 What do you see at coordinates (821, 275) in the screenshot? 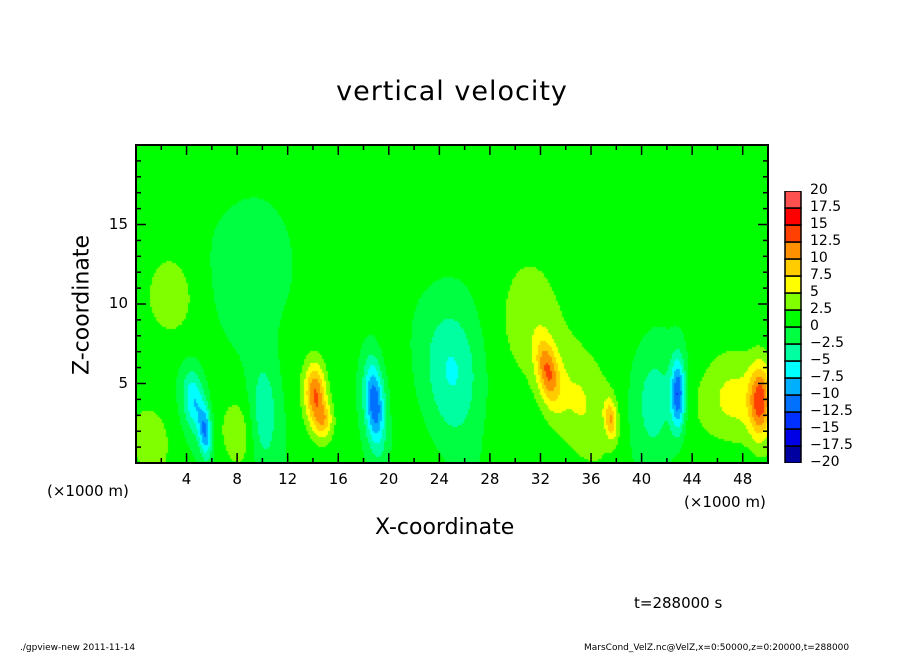
I see `colorbar-label: 7.5` at bounding box center [821, 275].